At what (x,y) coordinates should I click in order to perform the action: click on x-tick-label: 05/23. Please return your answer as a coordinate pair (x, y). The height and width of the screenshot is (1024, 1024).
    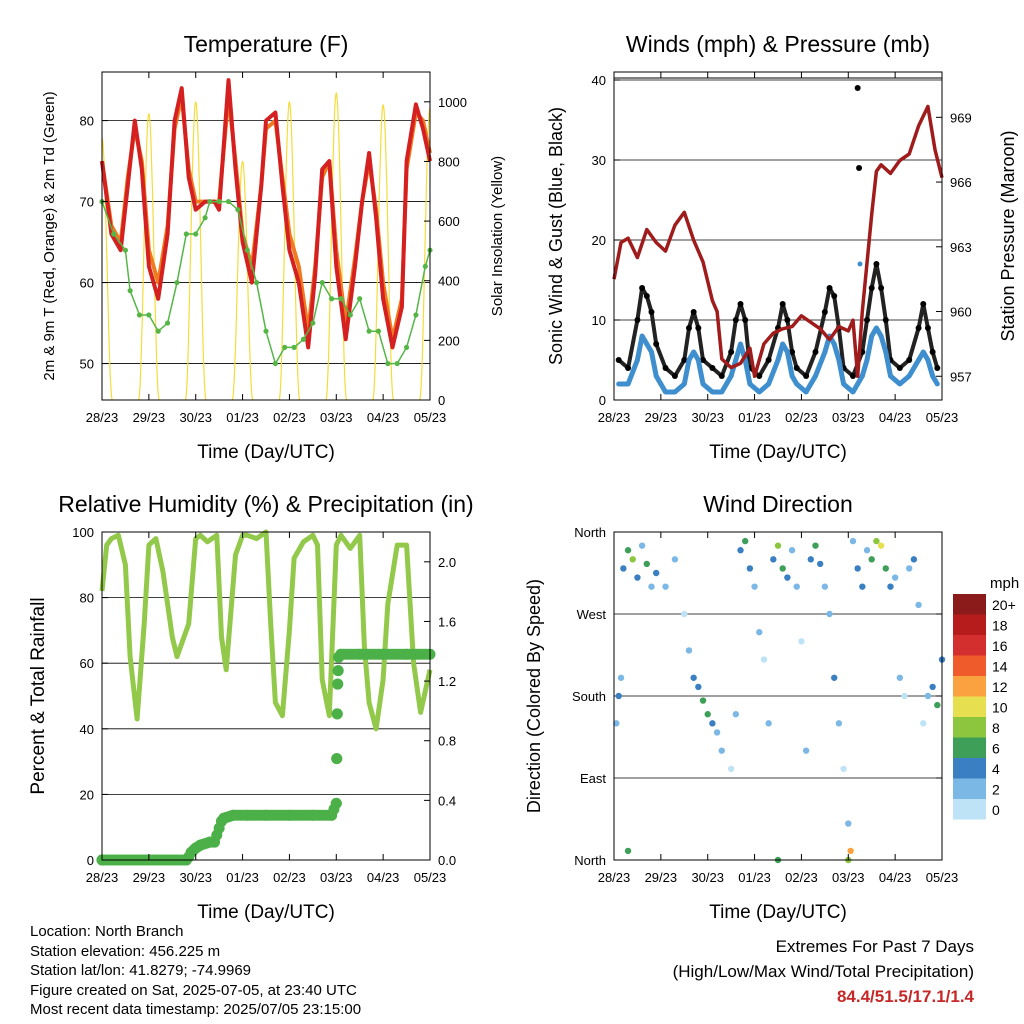
    Looking at the image, I should click on (430, 877).